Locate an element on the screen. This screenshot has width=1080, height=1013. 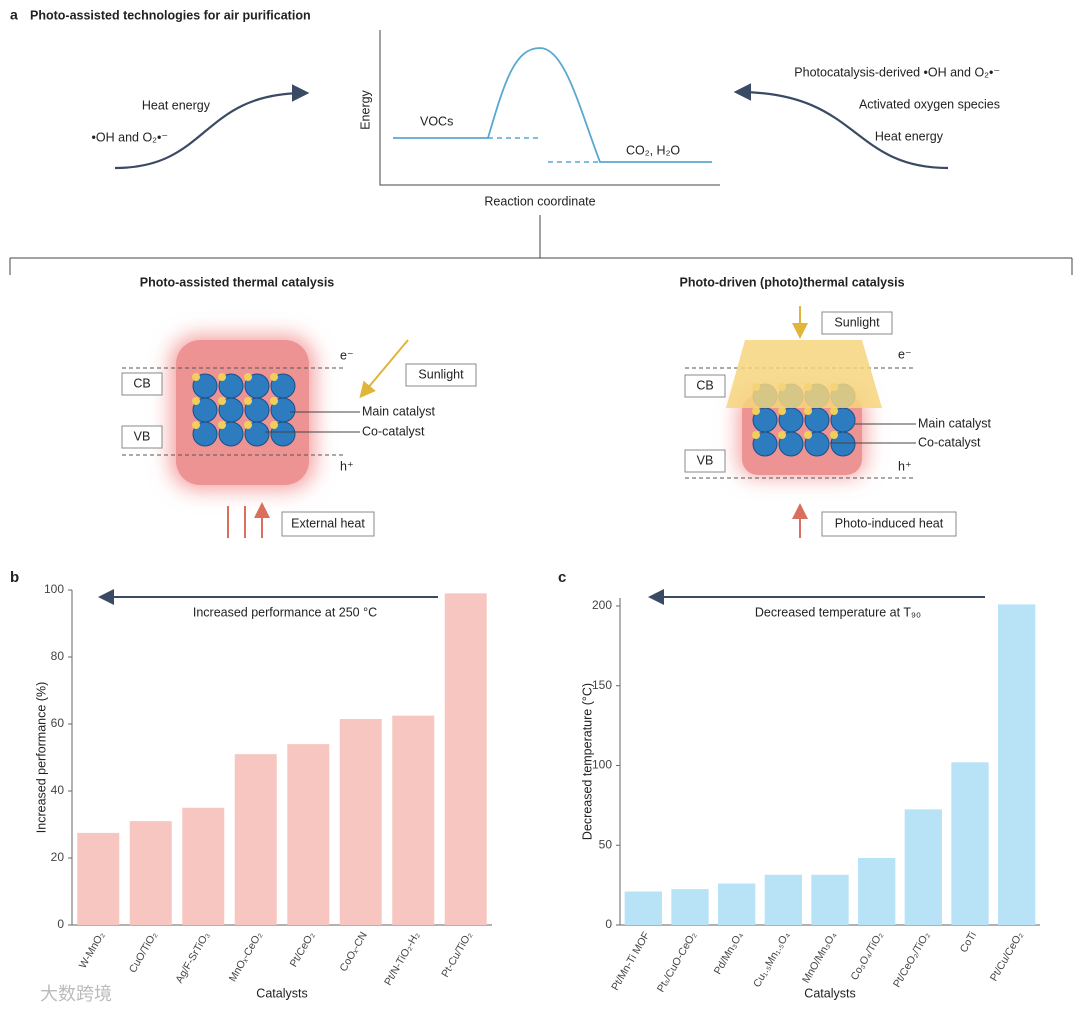
e-label: e⁻ is located at coordinates (905, 354).